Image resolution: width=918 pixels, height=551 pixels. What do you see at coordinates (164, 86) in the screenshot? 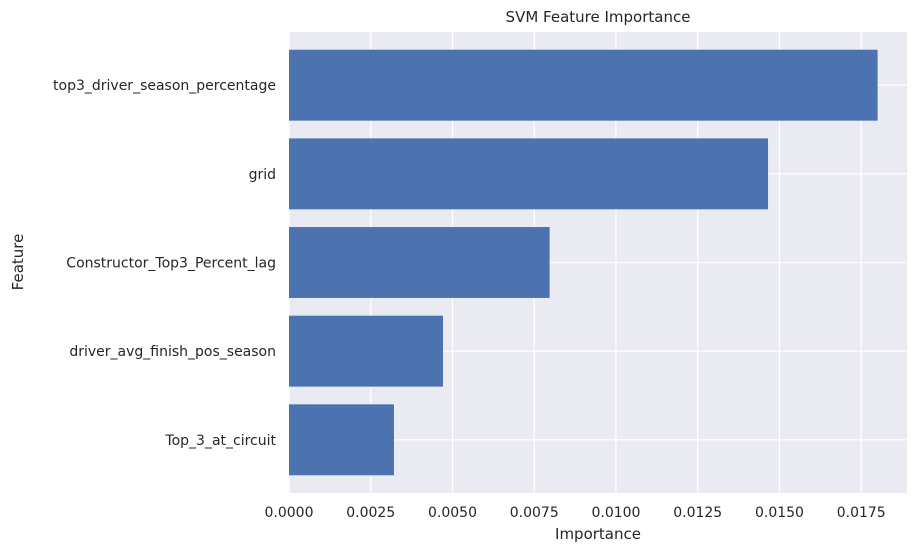
I see `y-tick-label: top3_driver_season_percentage` at bounding box center [164, 86].